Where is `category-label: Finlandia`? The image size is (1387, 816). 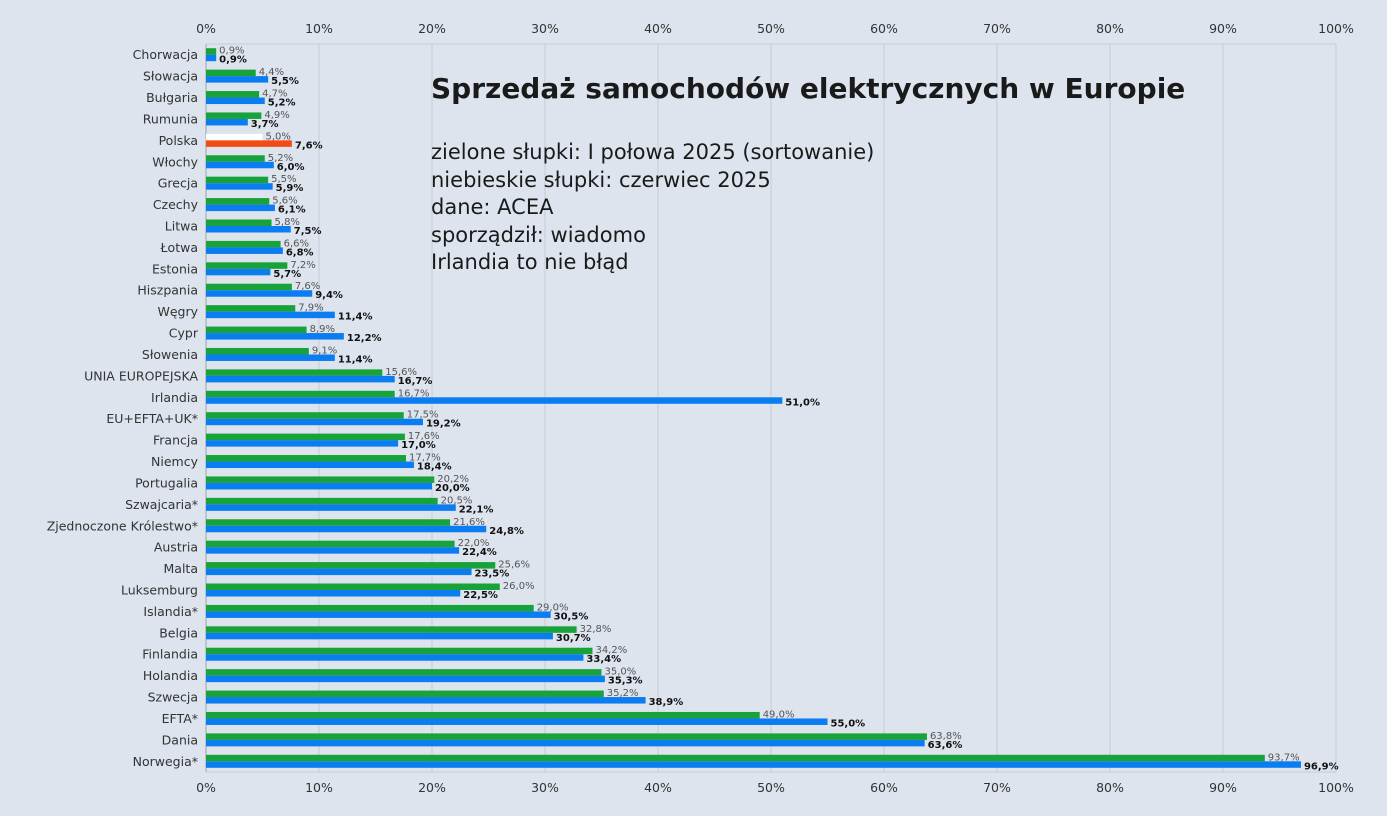
category-label: Finlandia is located at coordinates (170, 654).